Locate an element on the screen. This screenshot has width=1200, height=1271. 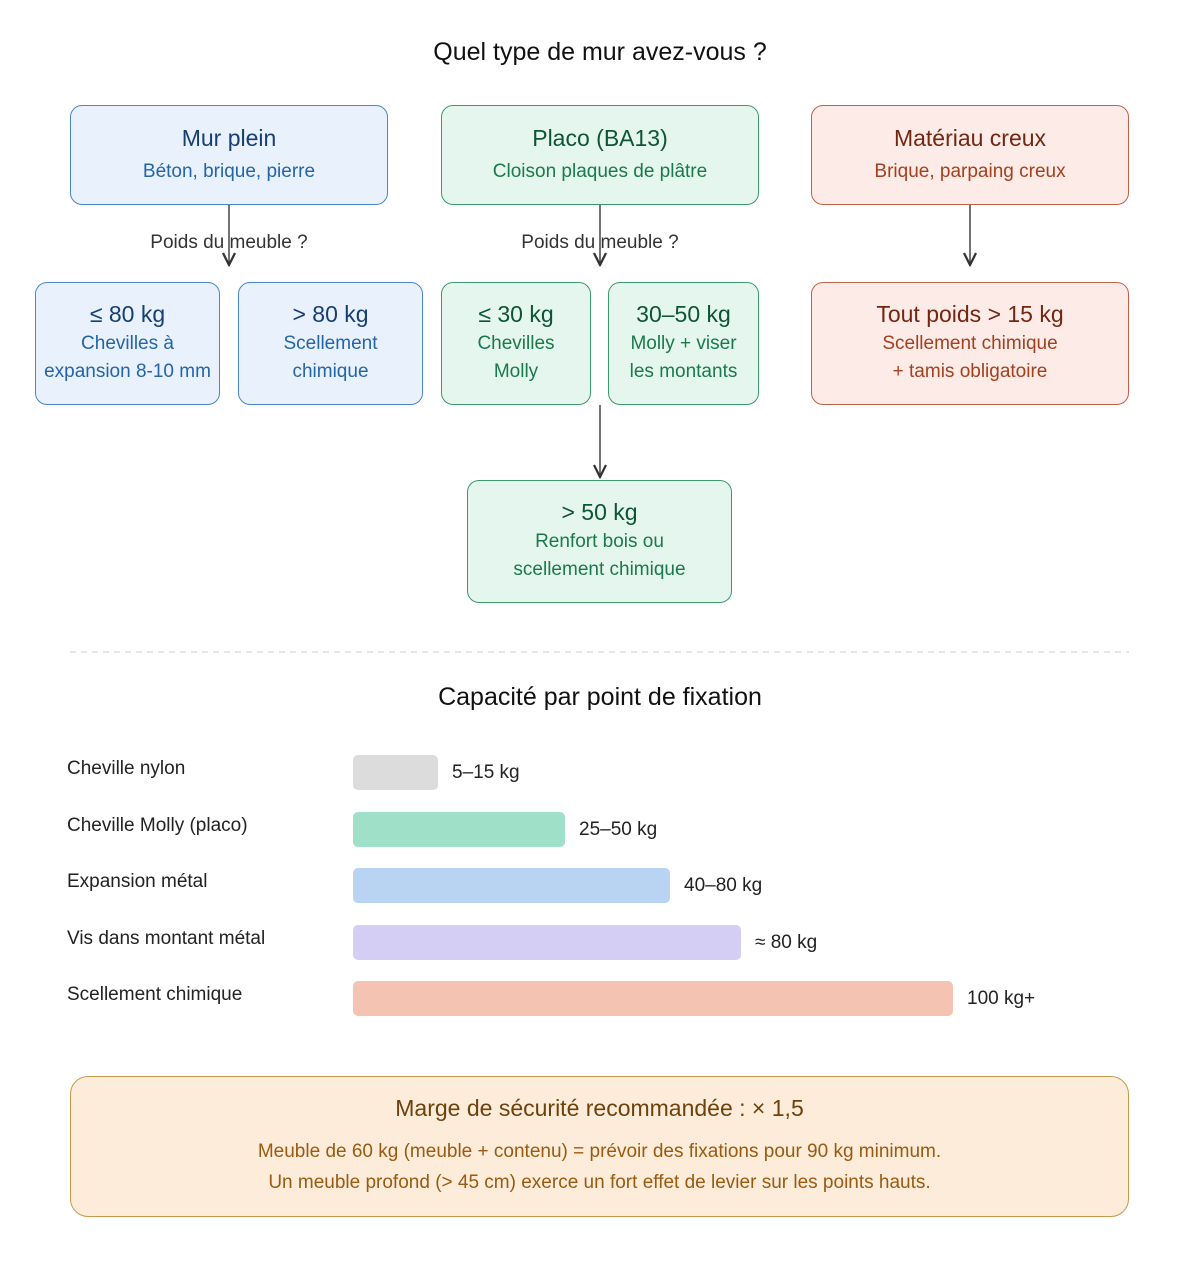
node-title: ≤ 30 kg is located at coordinates (516, 314).